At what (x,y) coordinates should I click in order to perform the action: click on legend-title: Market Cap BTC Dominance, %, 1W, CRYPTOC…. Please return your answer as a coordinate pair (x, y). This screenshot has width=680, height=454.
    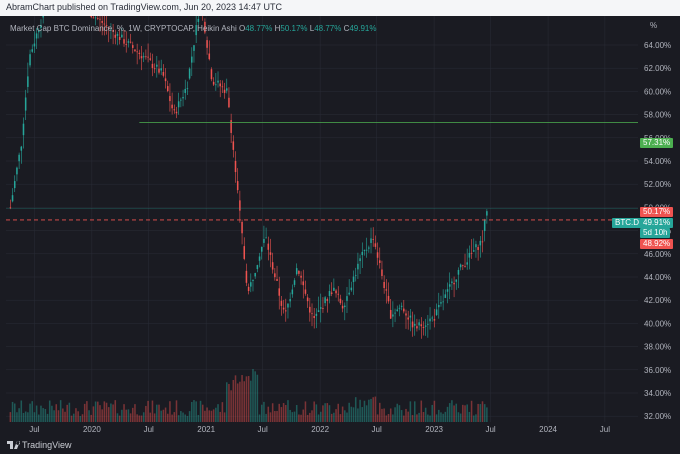
    Looking at the image, I should click on (123, 28).